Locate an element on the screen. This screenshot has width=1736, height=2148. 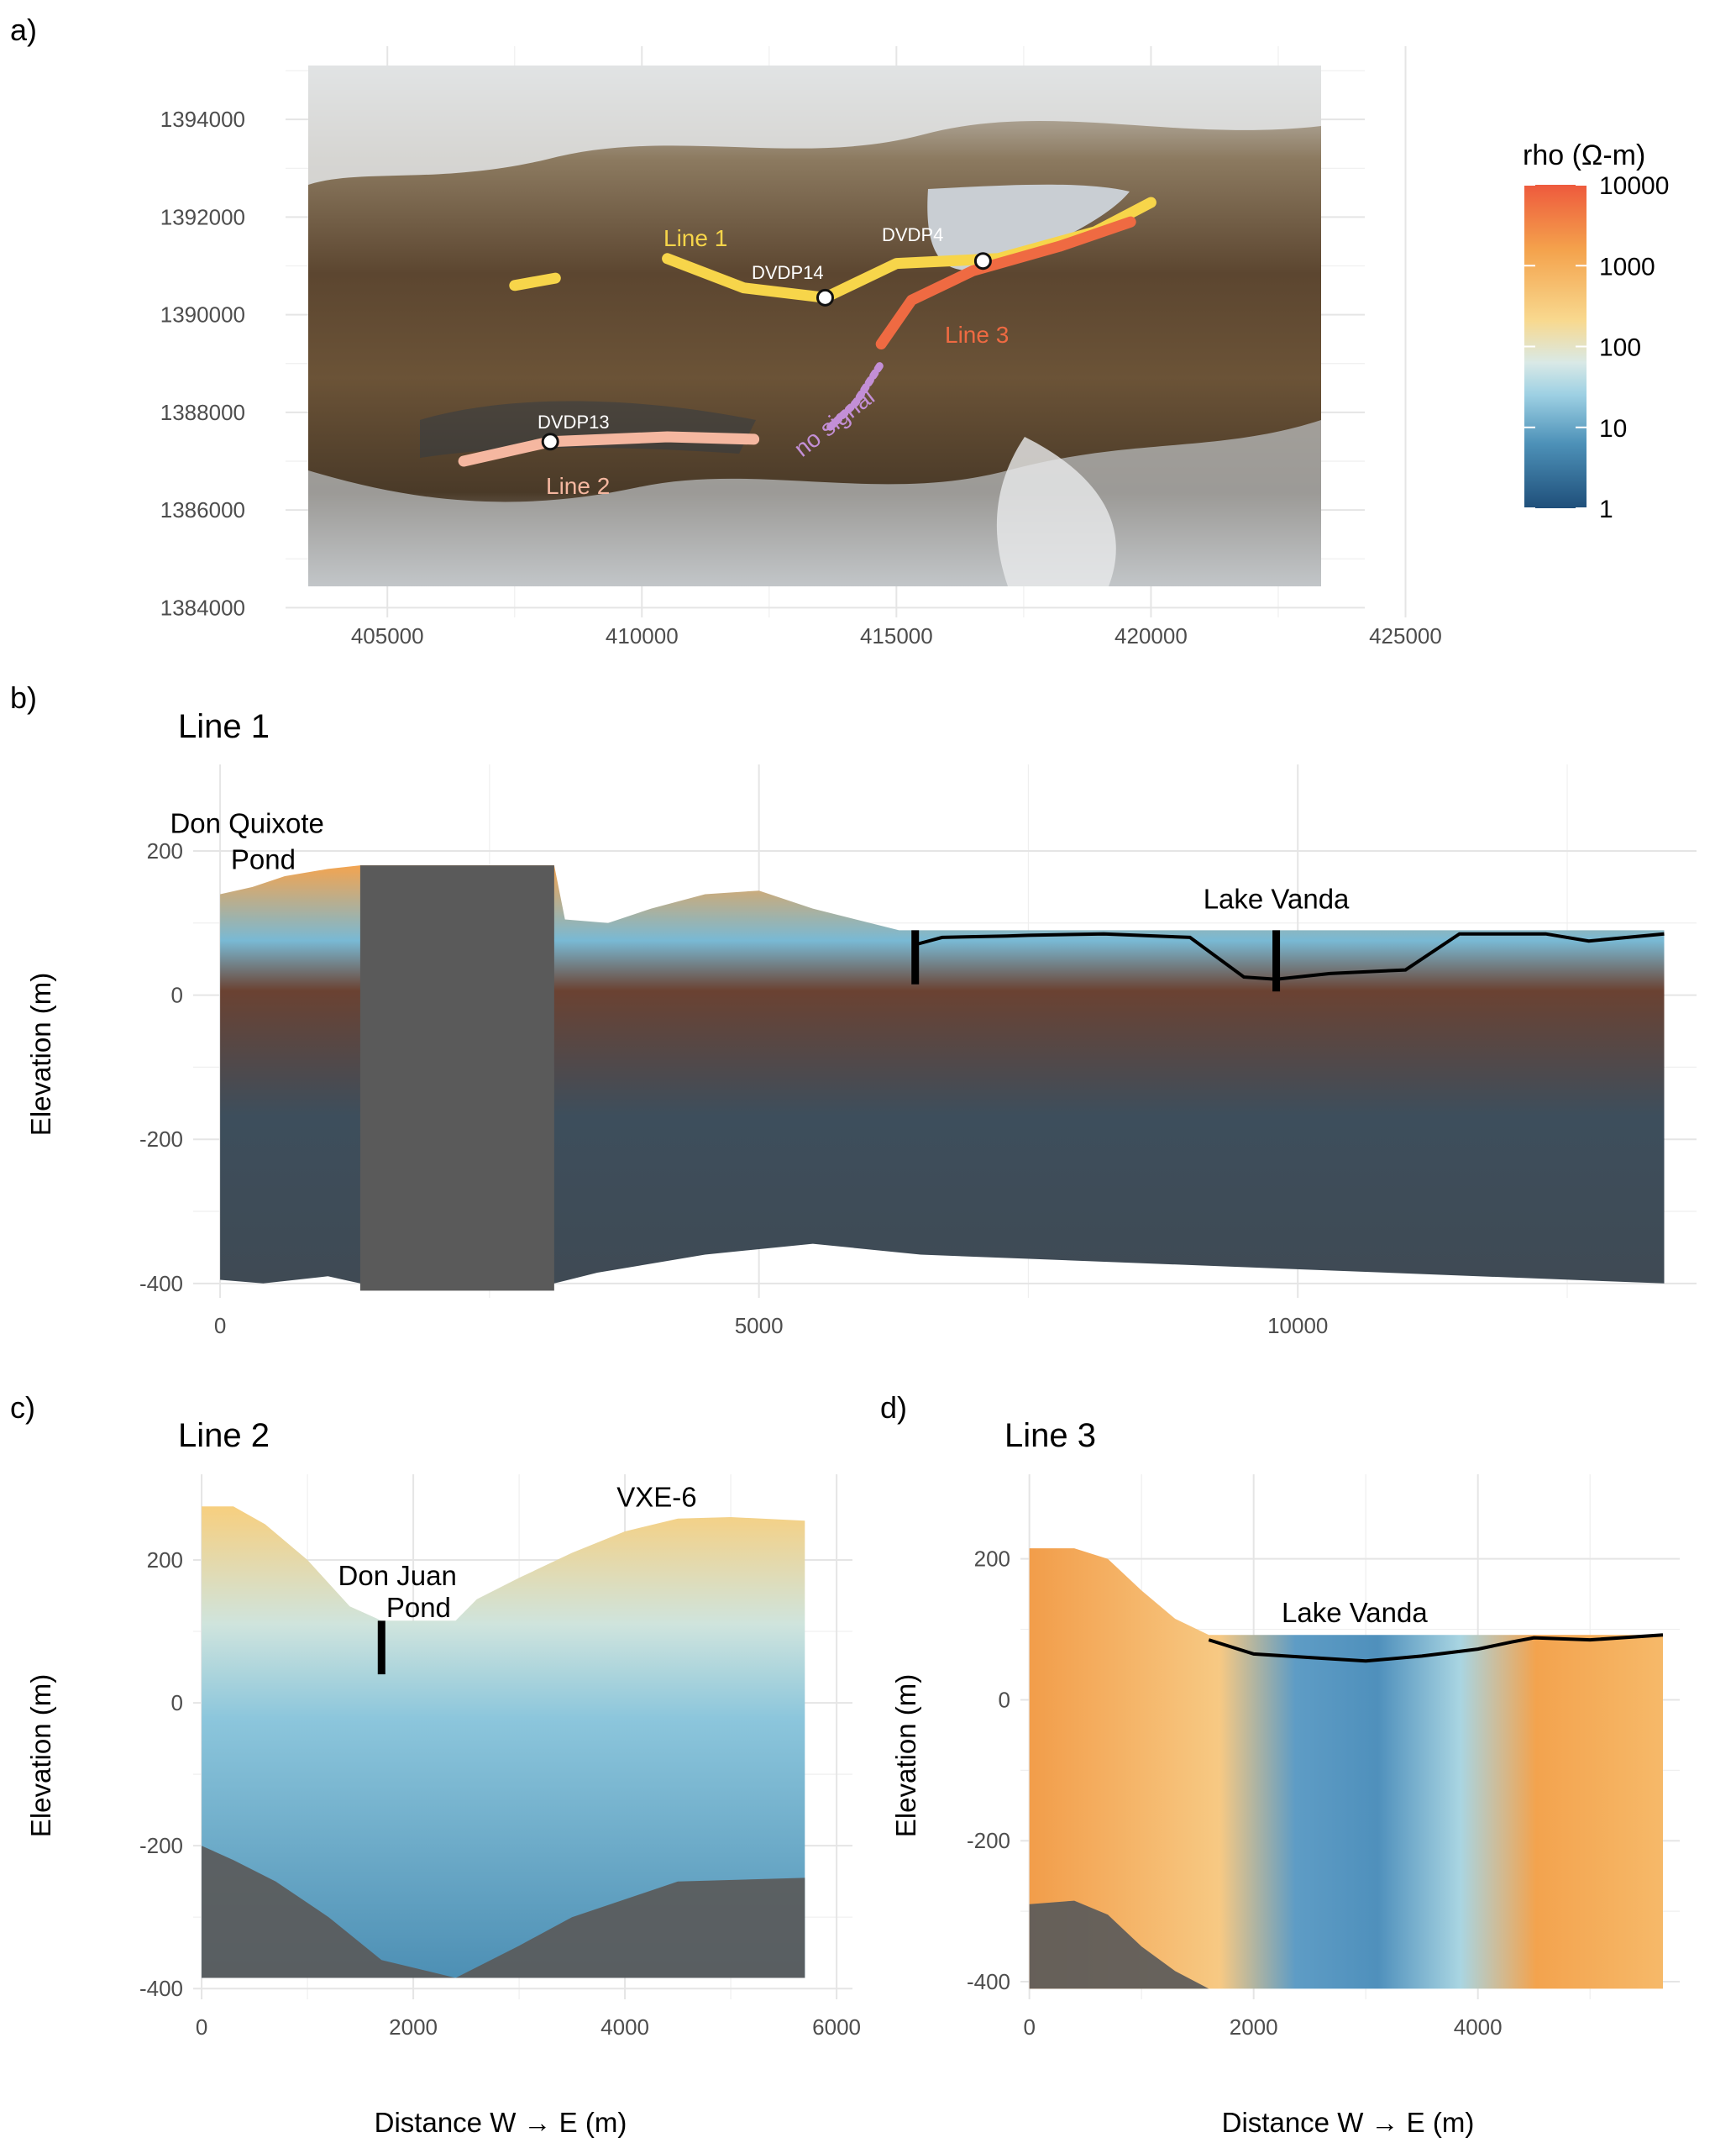
section-annotation: Don Juan is located at coordinates (397, 1575).